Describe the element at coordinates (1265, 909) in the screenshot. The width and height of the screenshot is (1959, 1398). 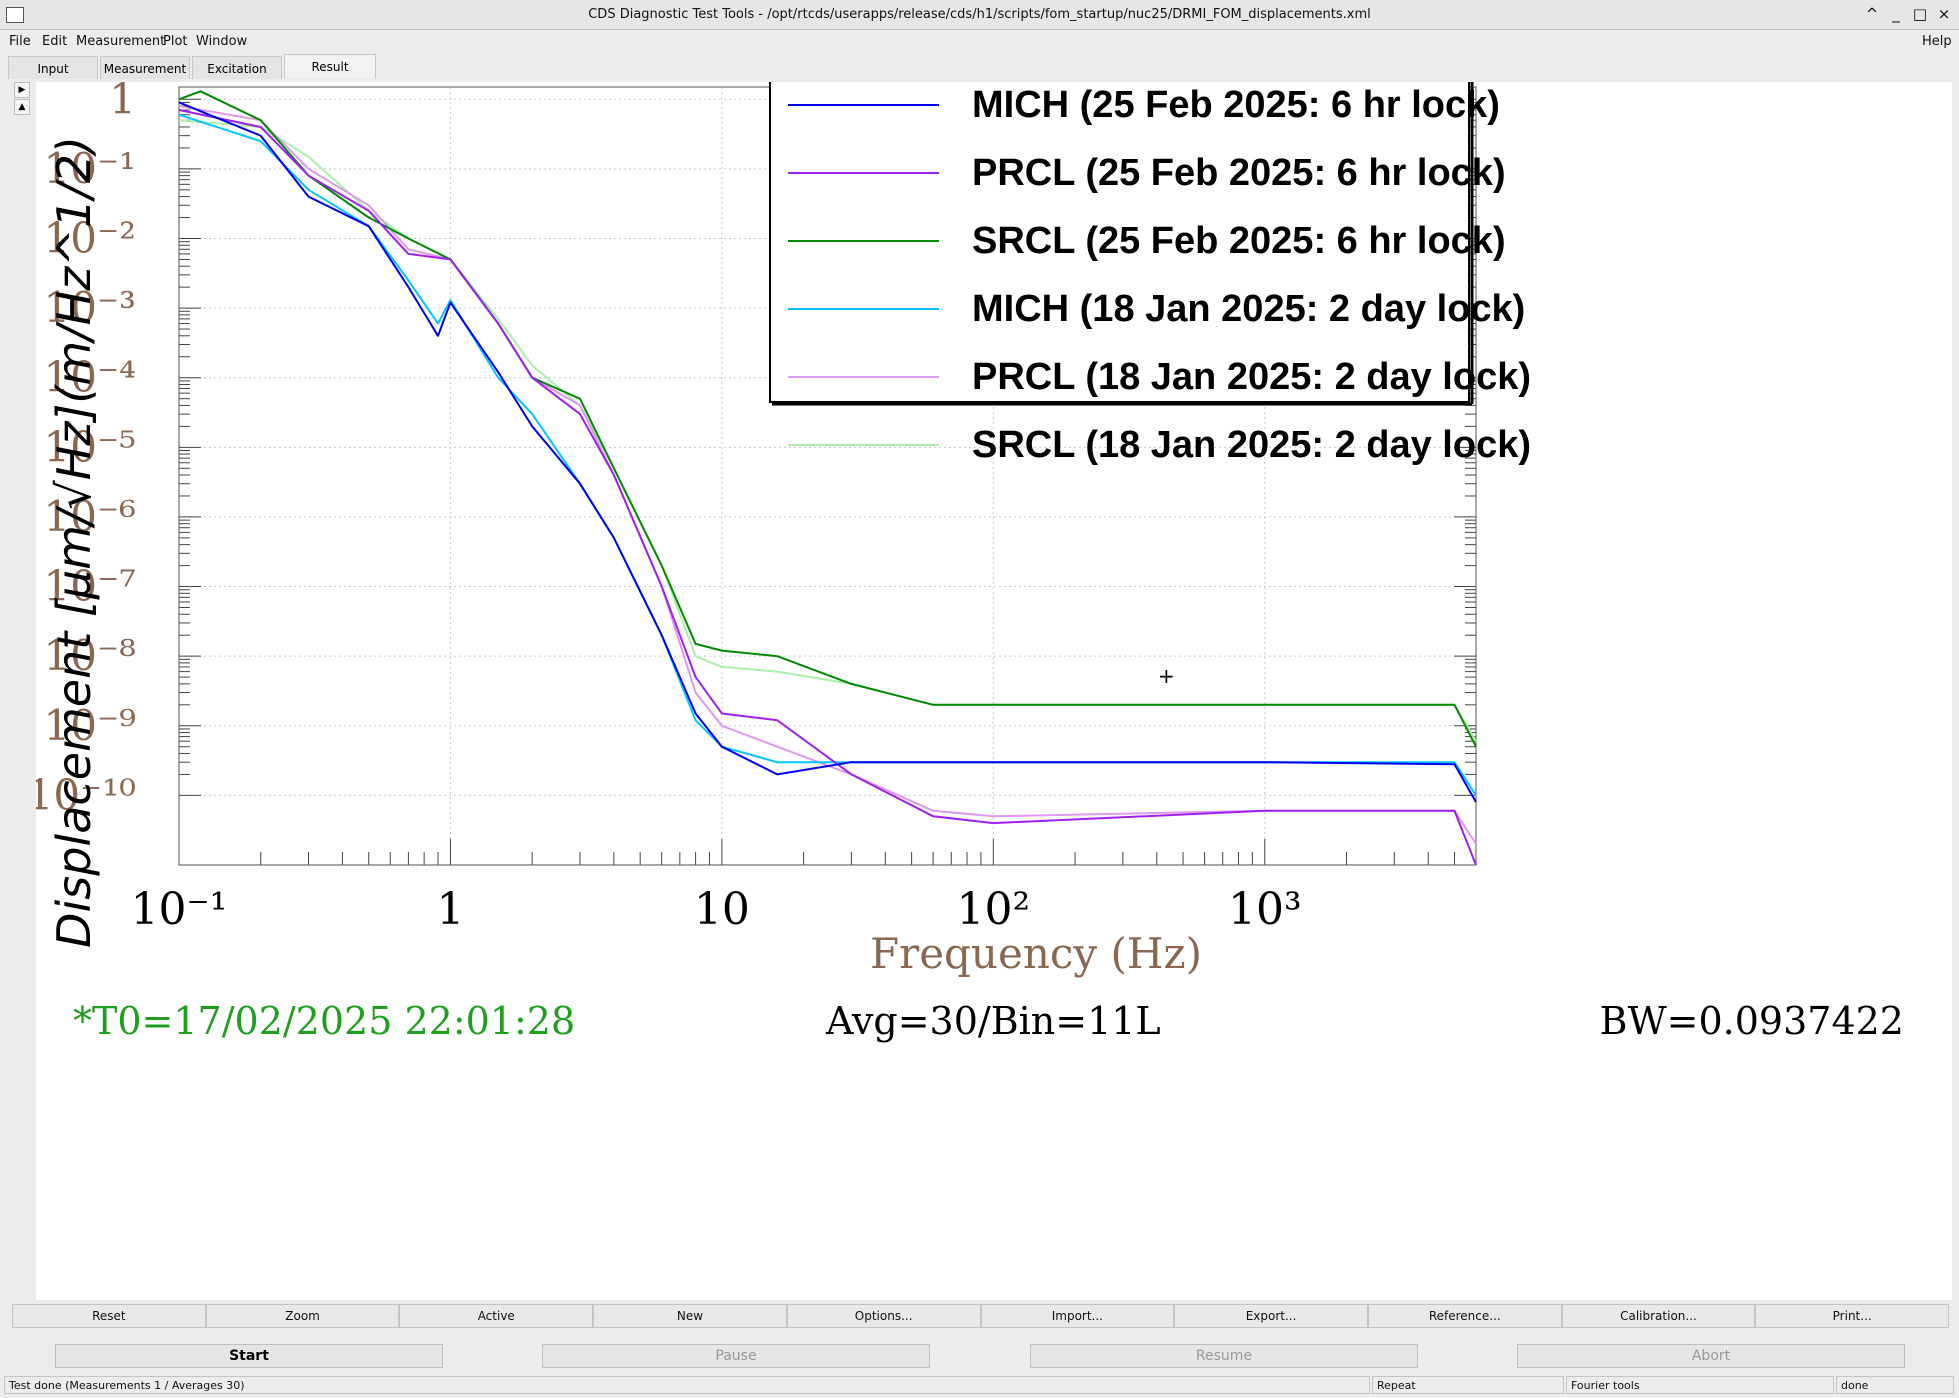
I see `x-tick-label: 10³` at that location.